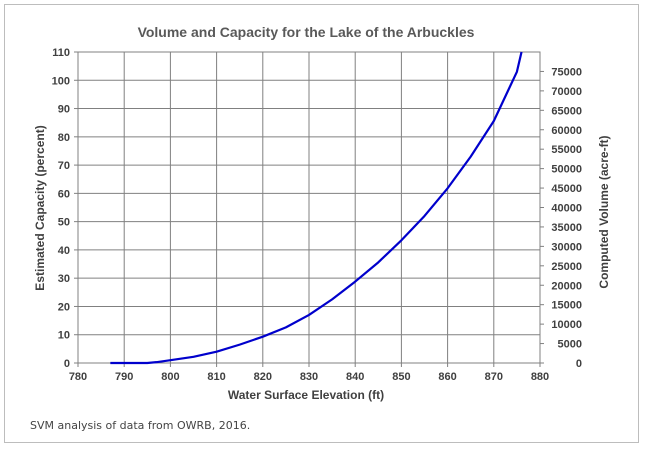 The image size is (645, 449). What do you see at coordinates (566, 286) in the screenshot?
I see `y2-tick-label: 20000` at bounding box center [566, 286].